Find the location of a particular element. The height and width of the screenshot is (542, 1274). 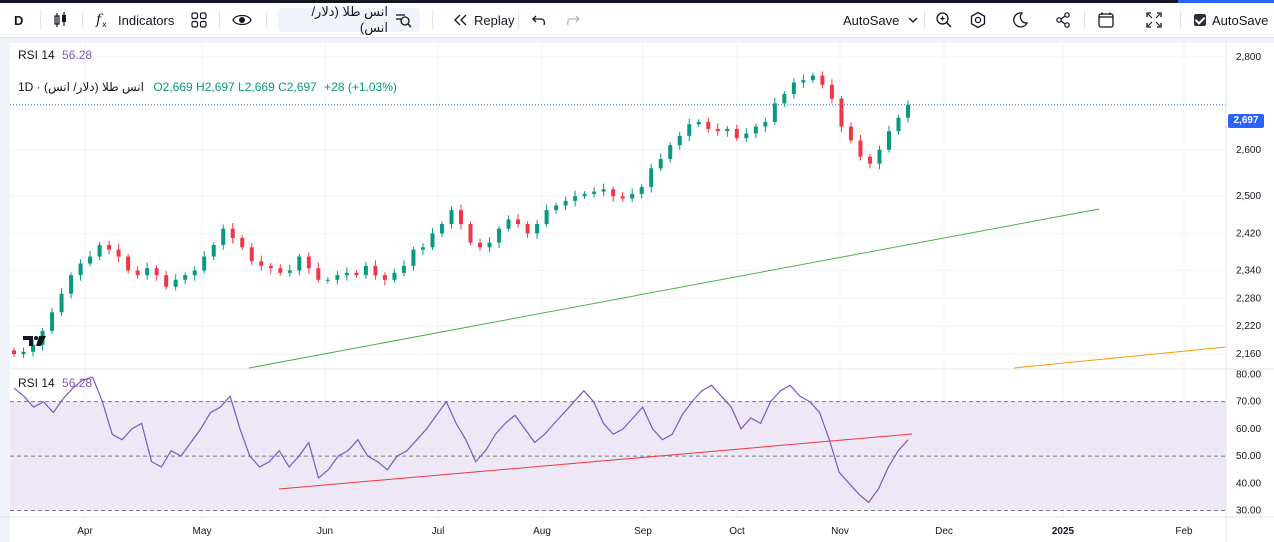

price-axis-label: 2,420 is located at coordinates (1248, 233).